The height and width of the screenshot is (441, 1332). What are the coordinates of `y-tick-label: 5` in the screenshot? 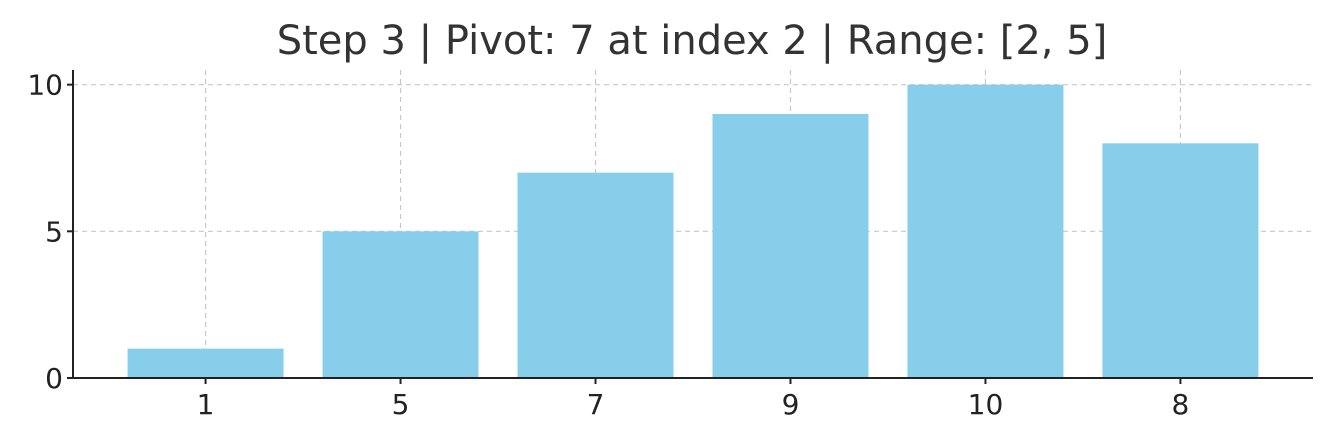 It's located at (54, 231).